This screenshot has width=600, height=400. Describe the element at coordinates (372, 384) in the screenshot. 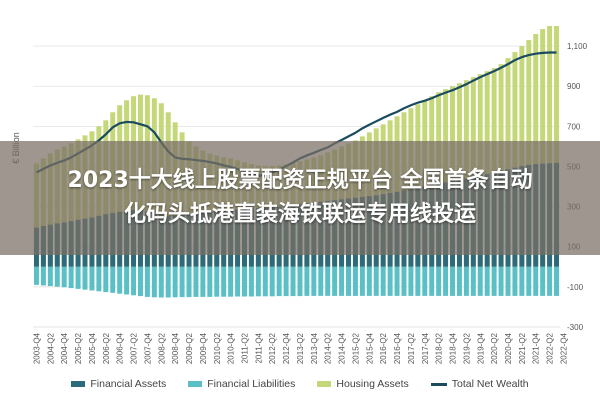

I see `legend-label-housing-assets: Housing Assets` at that location.